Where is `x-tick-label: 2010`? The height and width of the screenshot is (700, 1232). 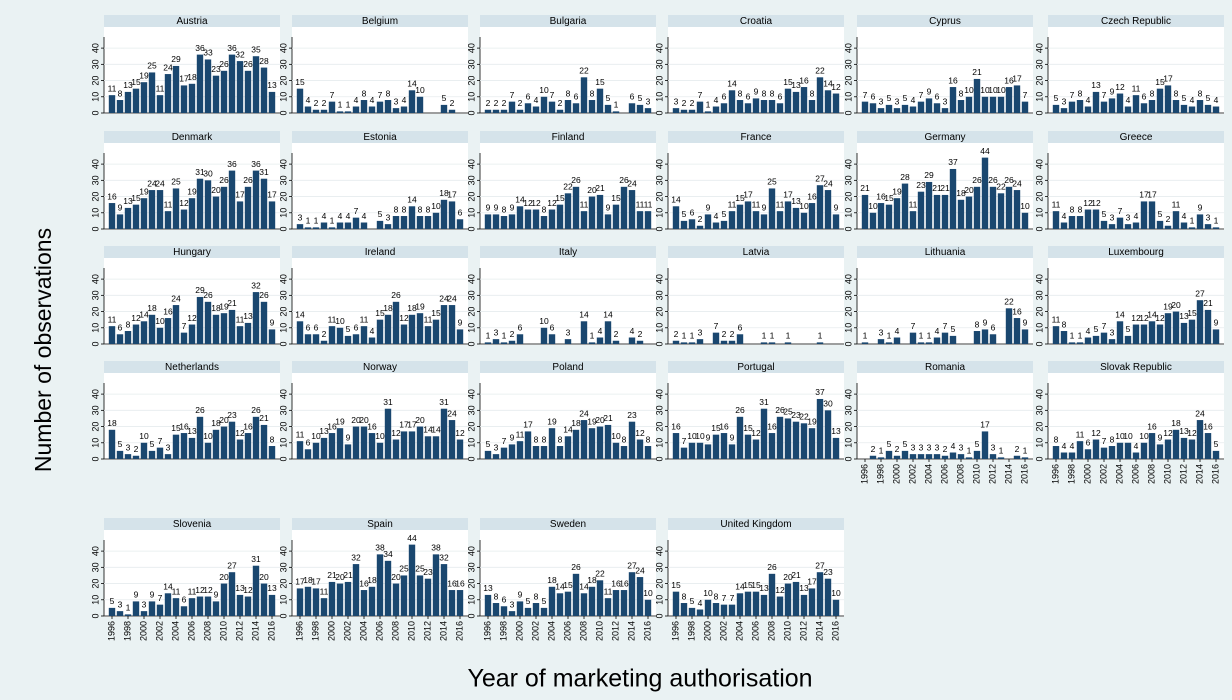 x-tick-label: 2010 is located at coordinates (787, 631).